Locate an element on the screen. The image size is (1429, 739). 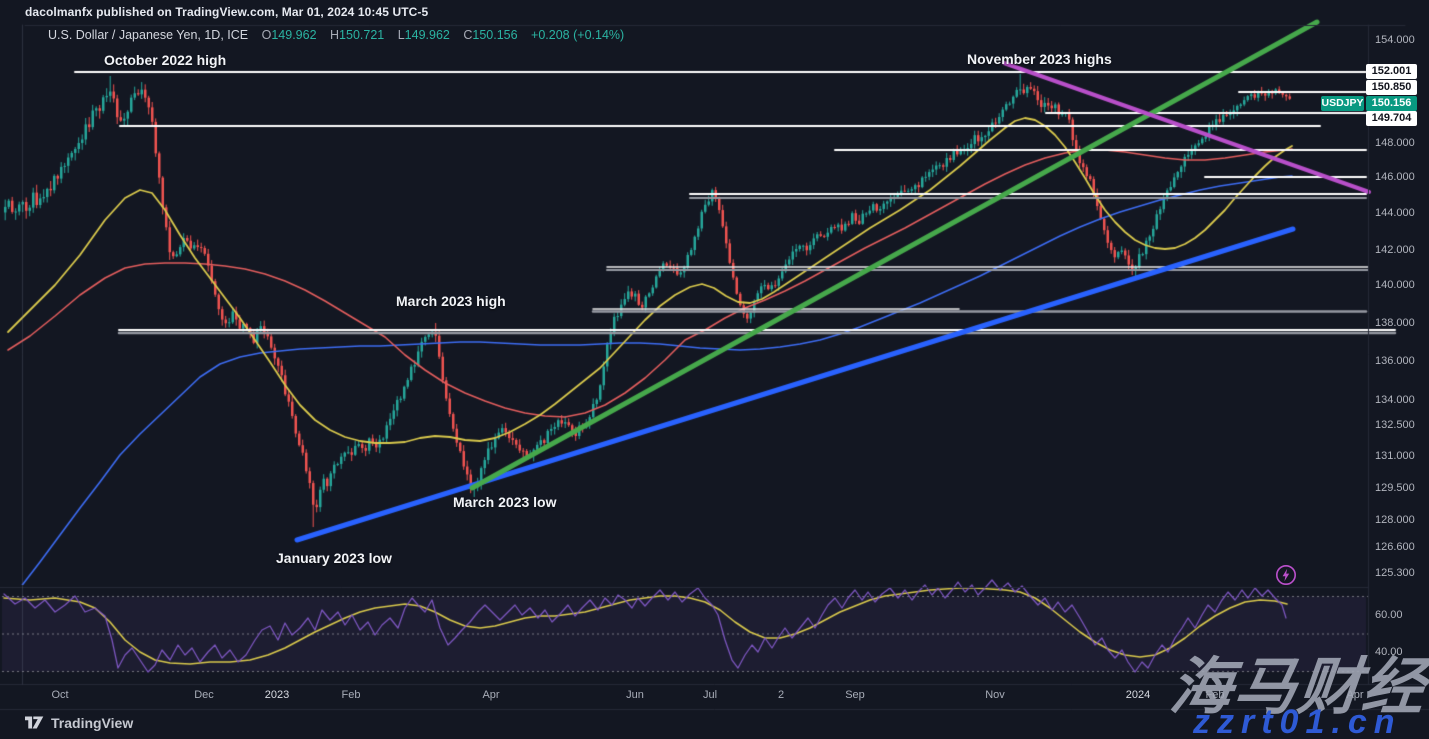
time-axis-tick: Oct is located at coordinates (60, 695).